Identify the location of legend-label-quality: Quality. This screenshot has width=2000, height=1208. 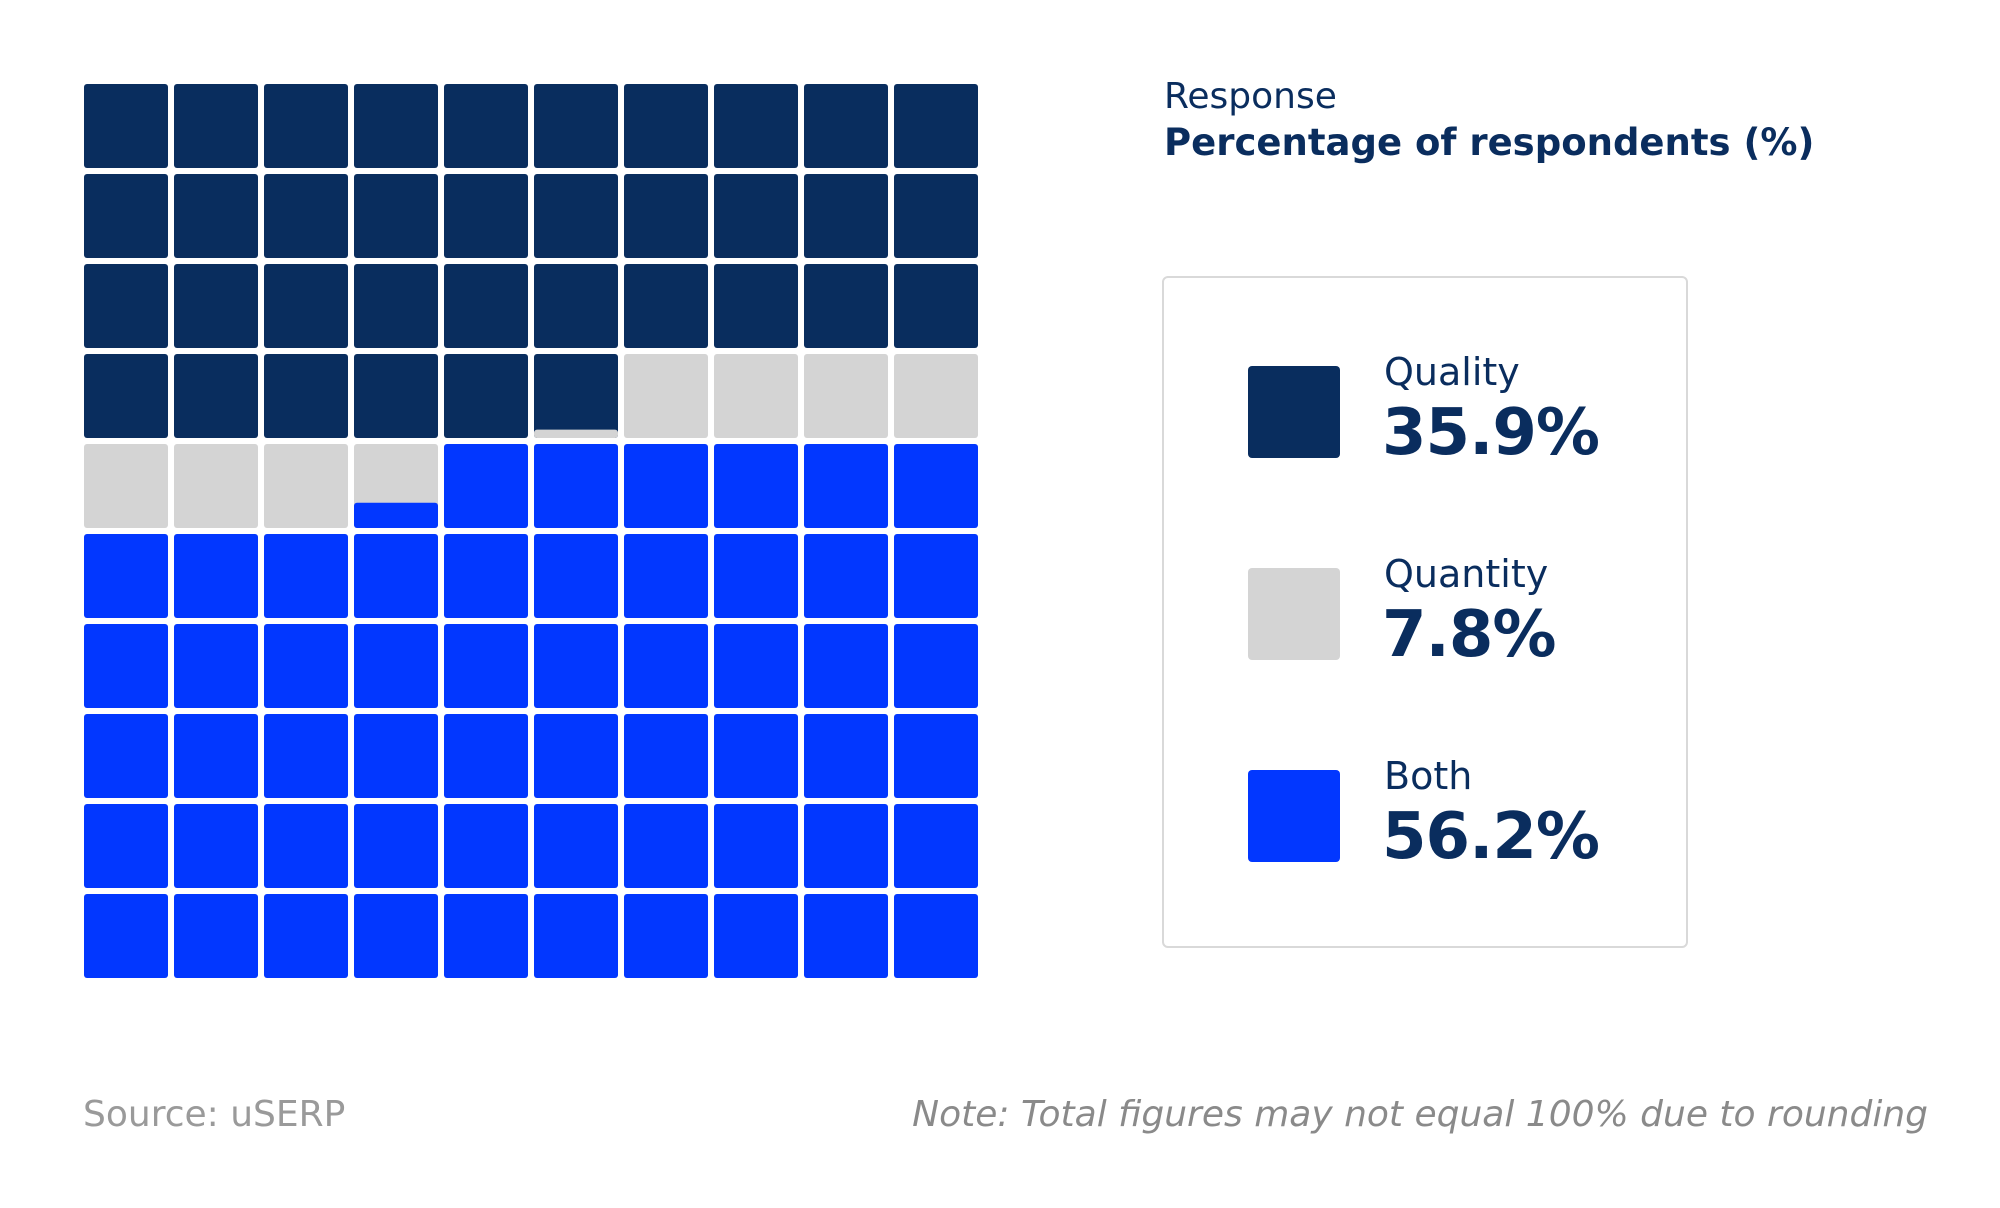
(1452, 372).